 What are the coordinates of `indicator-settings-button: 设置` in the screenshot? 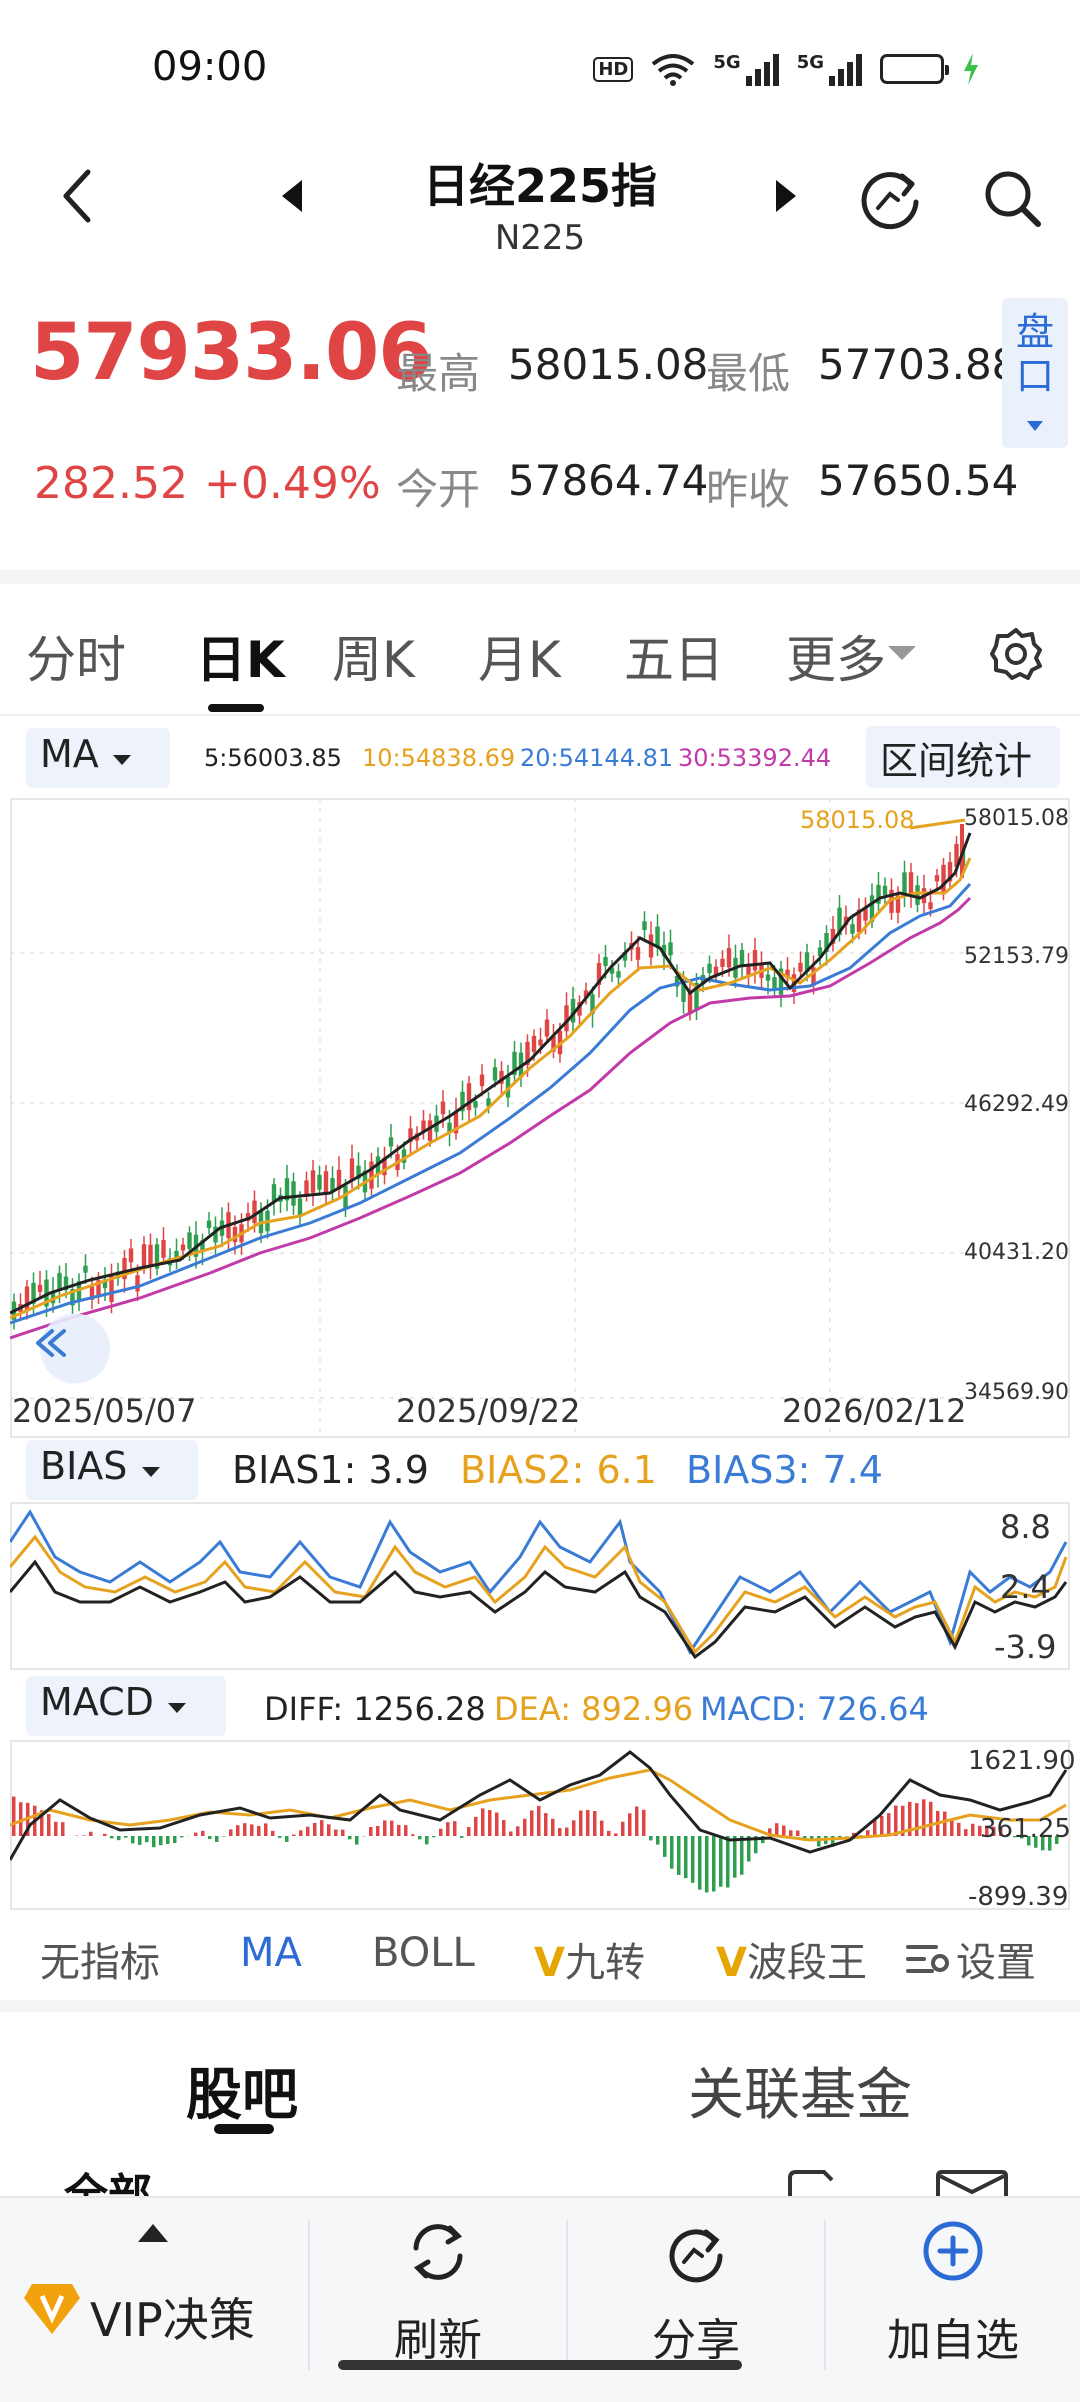 It's located at (971, 1959).